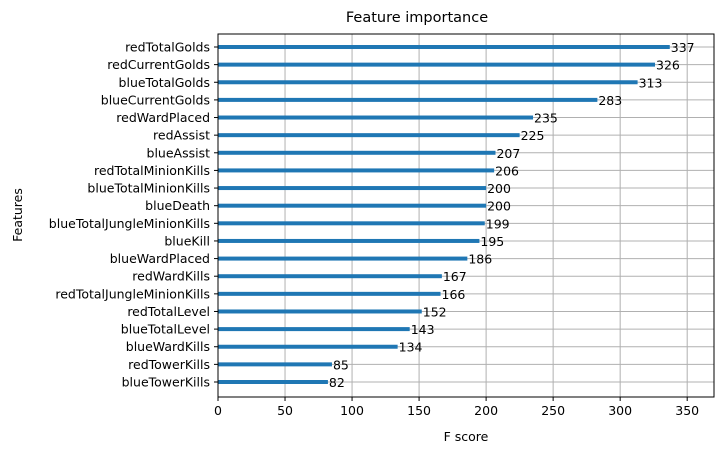 The image size is (724, 453). What do you see at coordinates (164, 82) in the screenshot?
I see `y-tick-label-blueTotalGolds: blueTotalGolds` at bounding box center [164, 82].